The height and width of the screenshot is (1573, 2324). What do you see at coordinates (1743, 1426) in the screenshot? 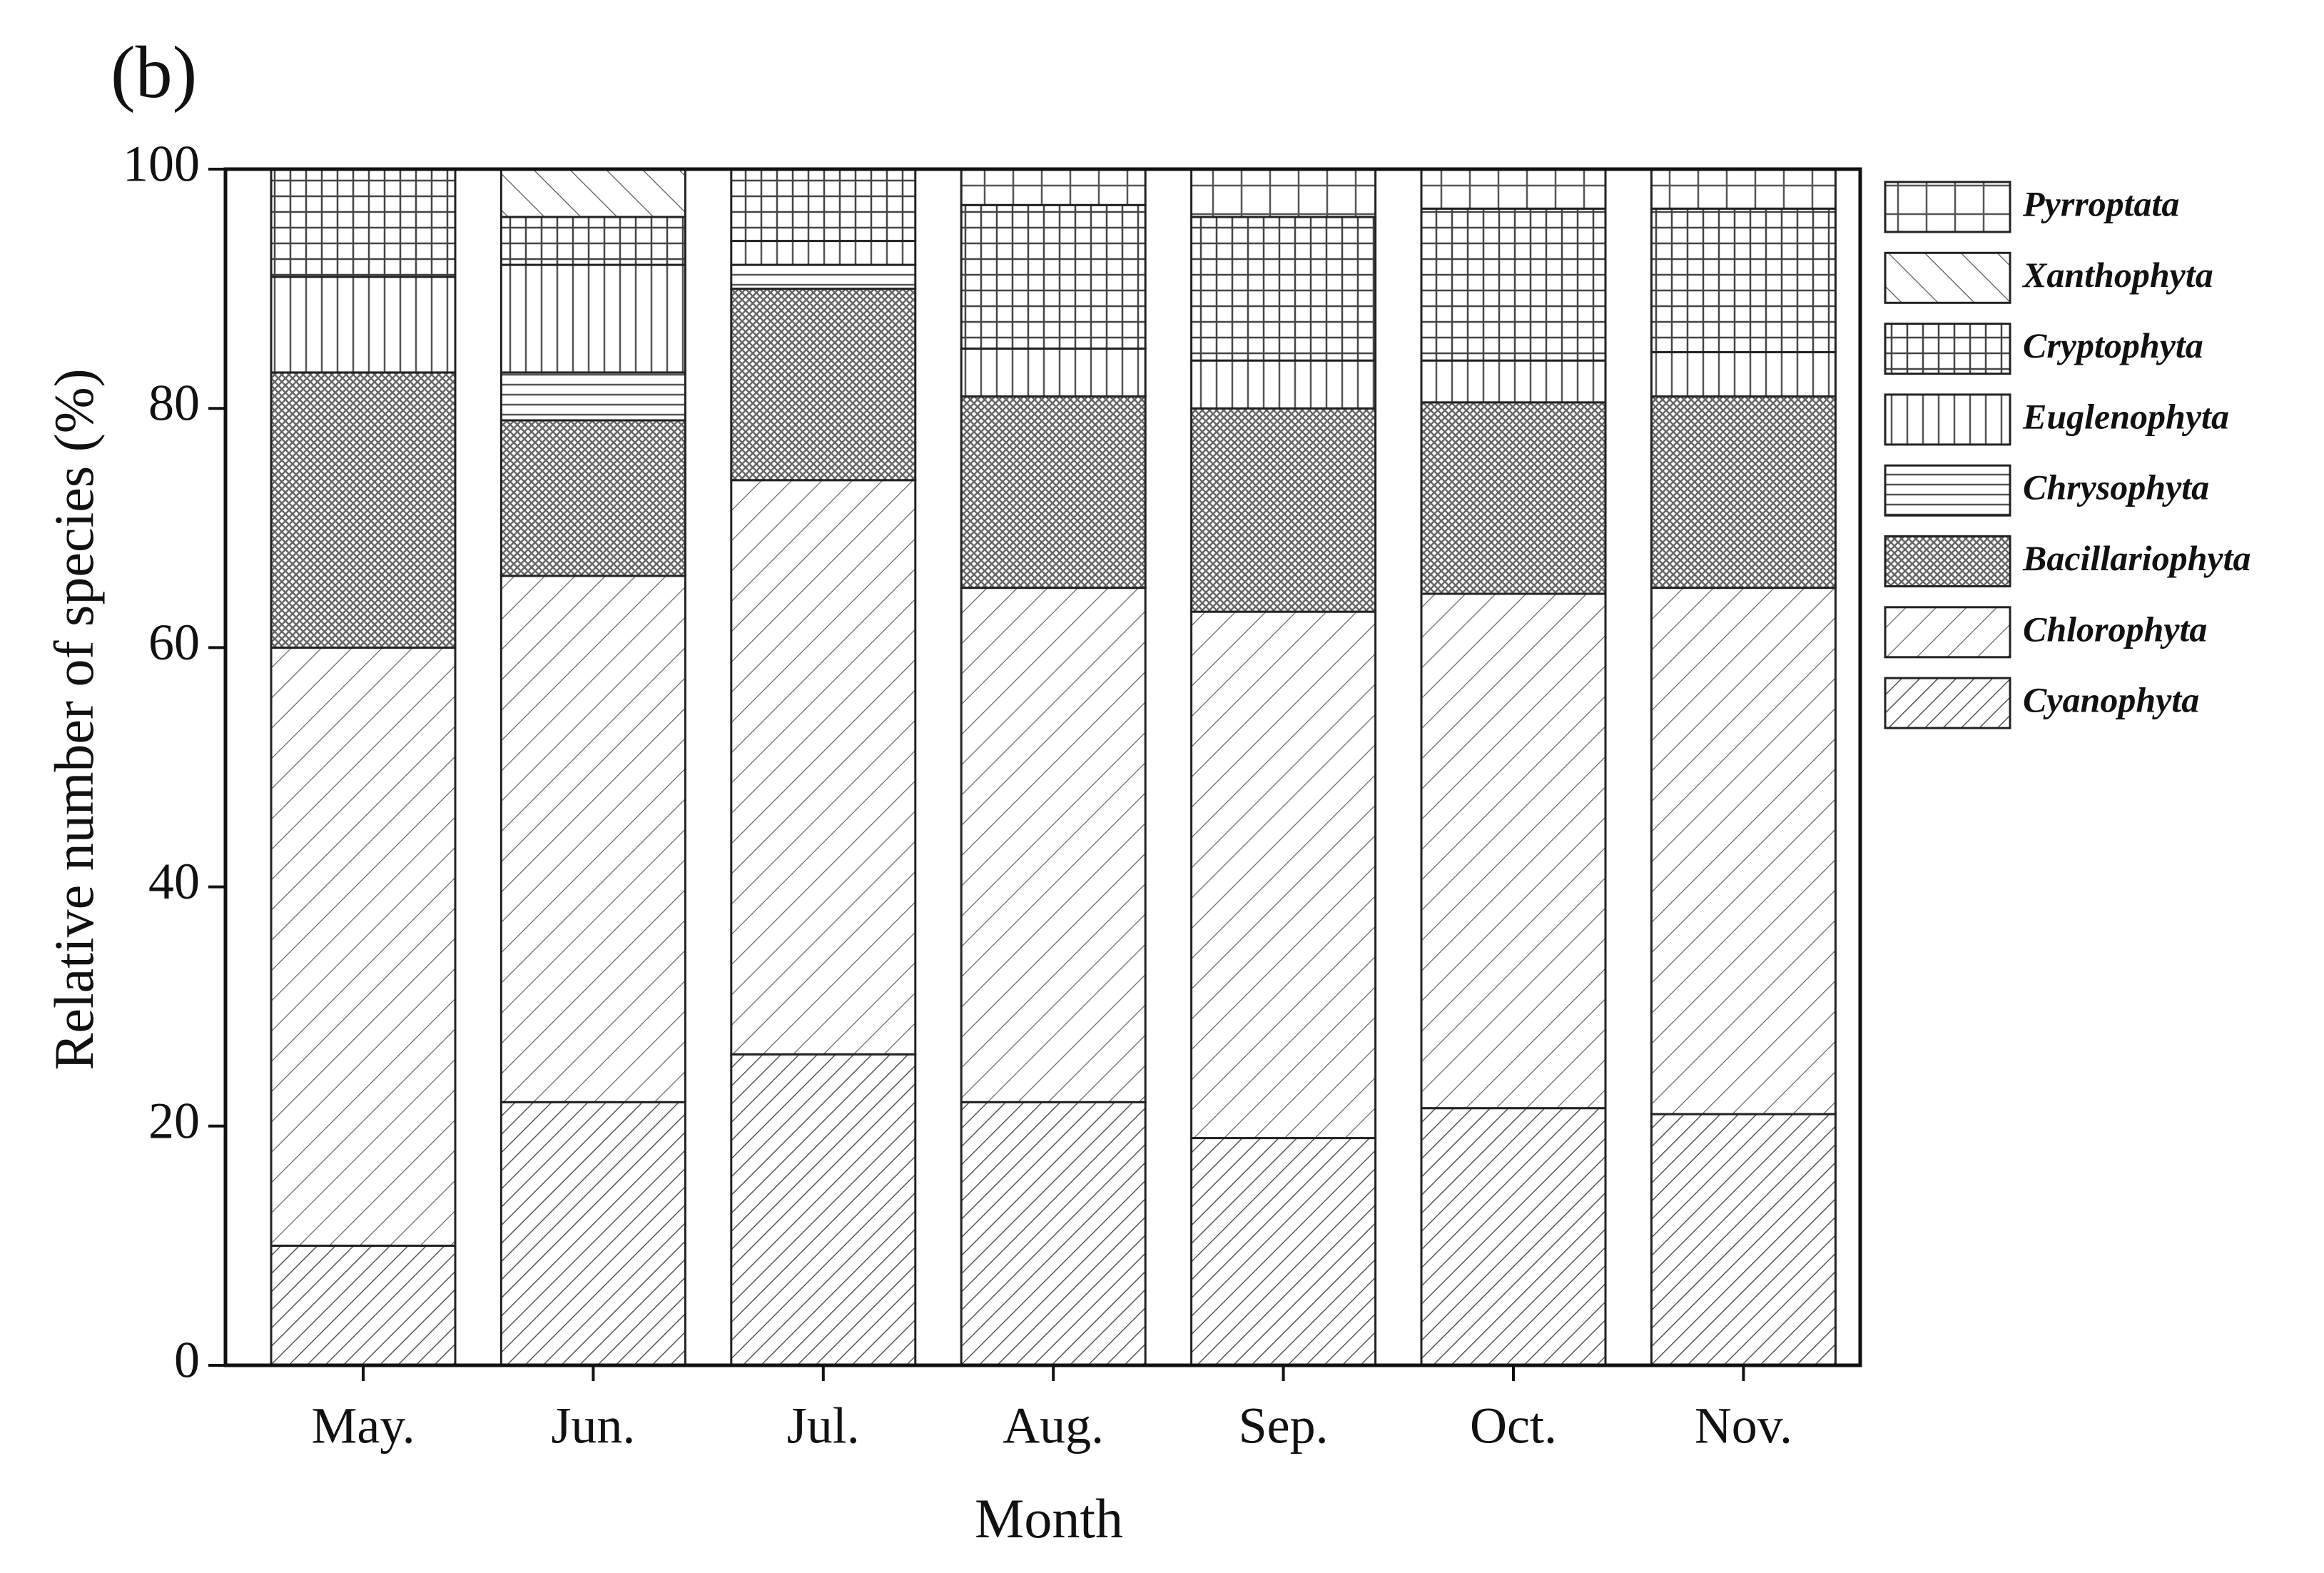
I see `x-tick-label: Nov.` at bounding box center [1743, 1426].